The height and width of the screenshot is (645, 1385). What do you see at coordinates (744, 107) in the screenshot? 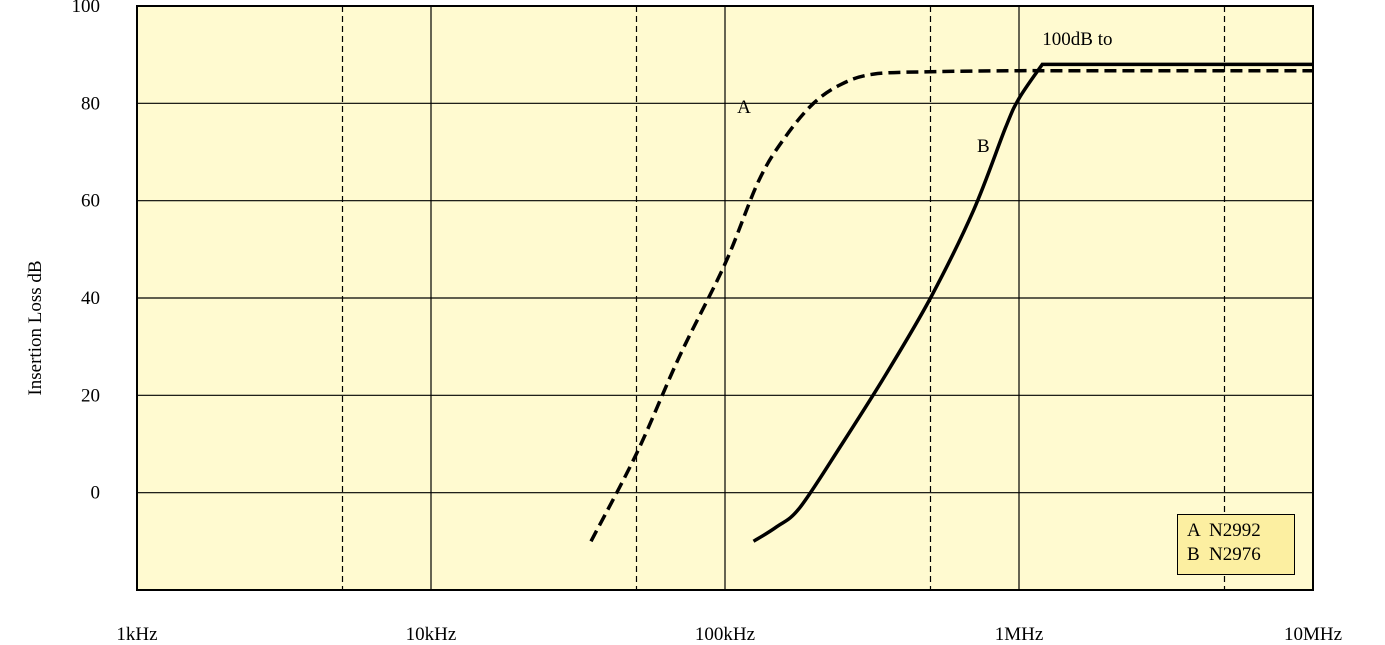
I see `annotation-label: A` at bounding box center [744, 107].